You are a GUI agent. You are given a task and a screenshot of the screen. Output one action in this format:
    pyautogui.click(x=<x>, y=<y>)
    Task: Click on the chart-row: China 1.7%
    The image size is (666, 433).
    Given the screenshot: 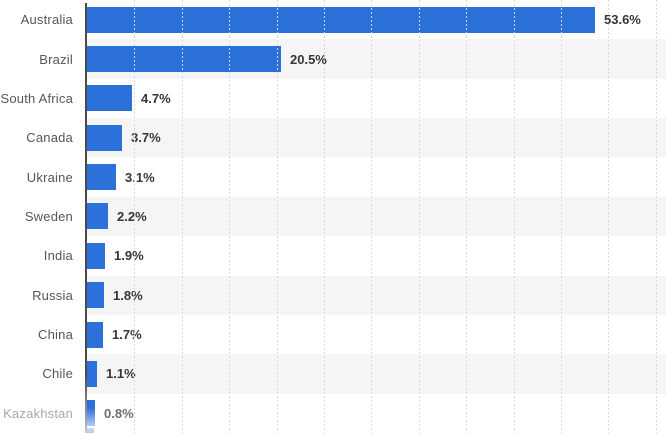 What is the action you would take?
    pyautogui.click(x=333, y=334)
    